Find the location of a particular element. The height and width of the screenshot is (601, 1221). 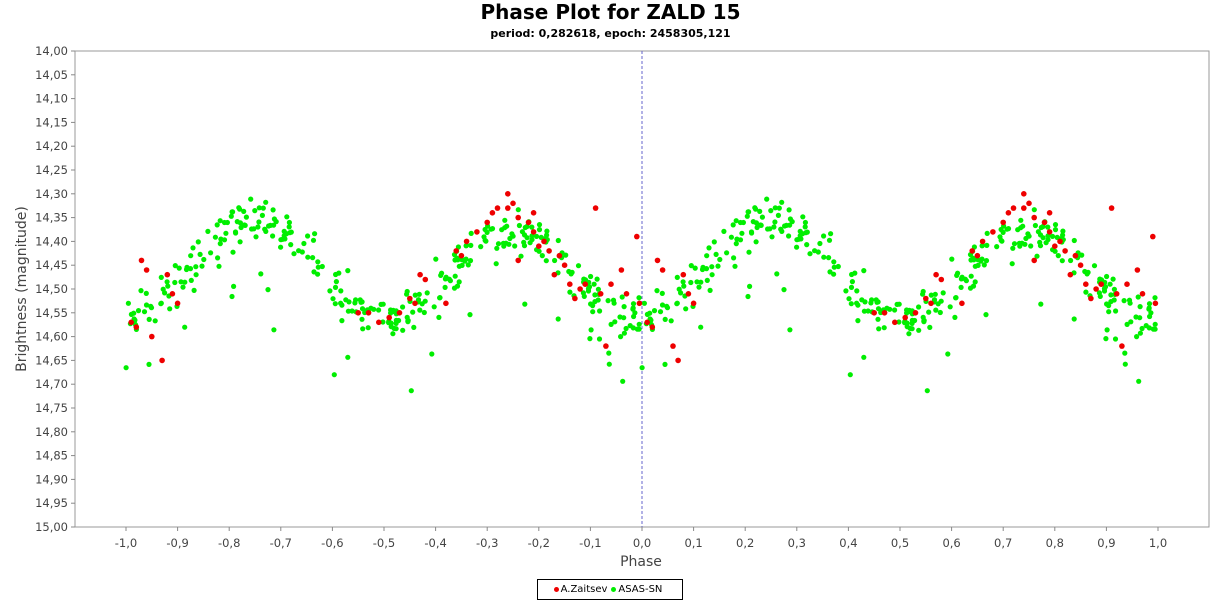

x-tick-label: 0,8 is located at coordinates (1055, 543).